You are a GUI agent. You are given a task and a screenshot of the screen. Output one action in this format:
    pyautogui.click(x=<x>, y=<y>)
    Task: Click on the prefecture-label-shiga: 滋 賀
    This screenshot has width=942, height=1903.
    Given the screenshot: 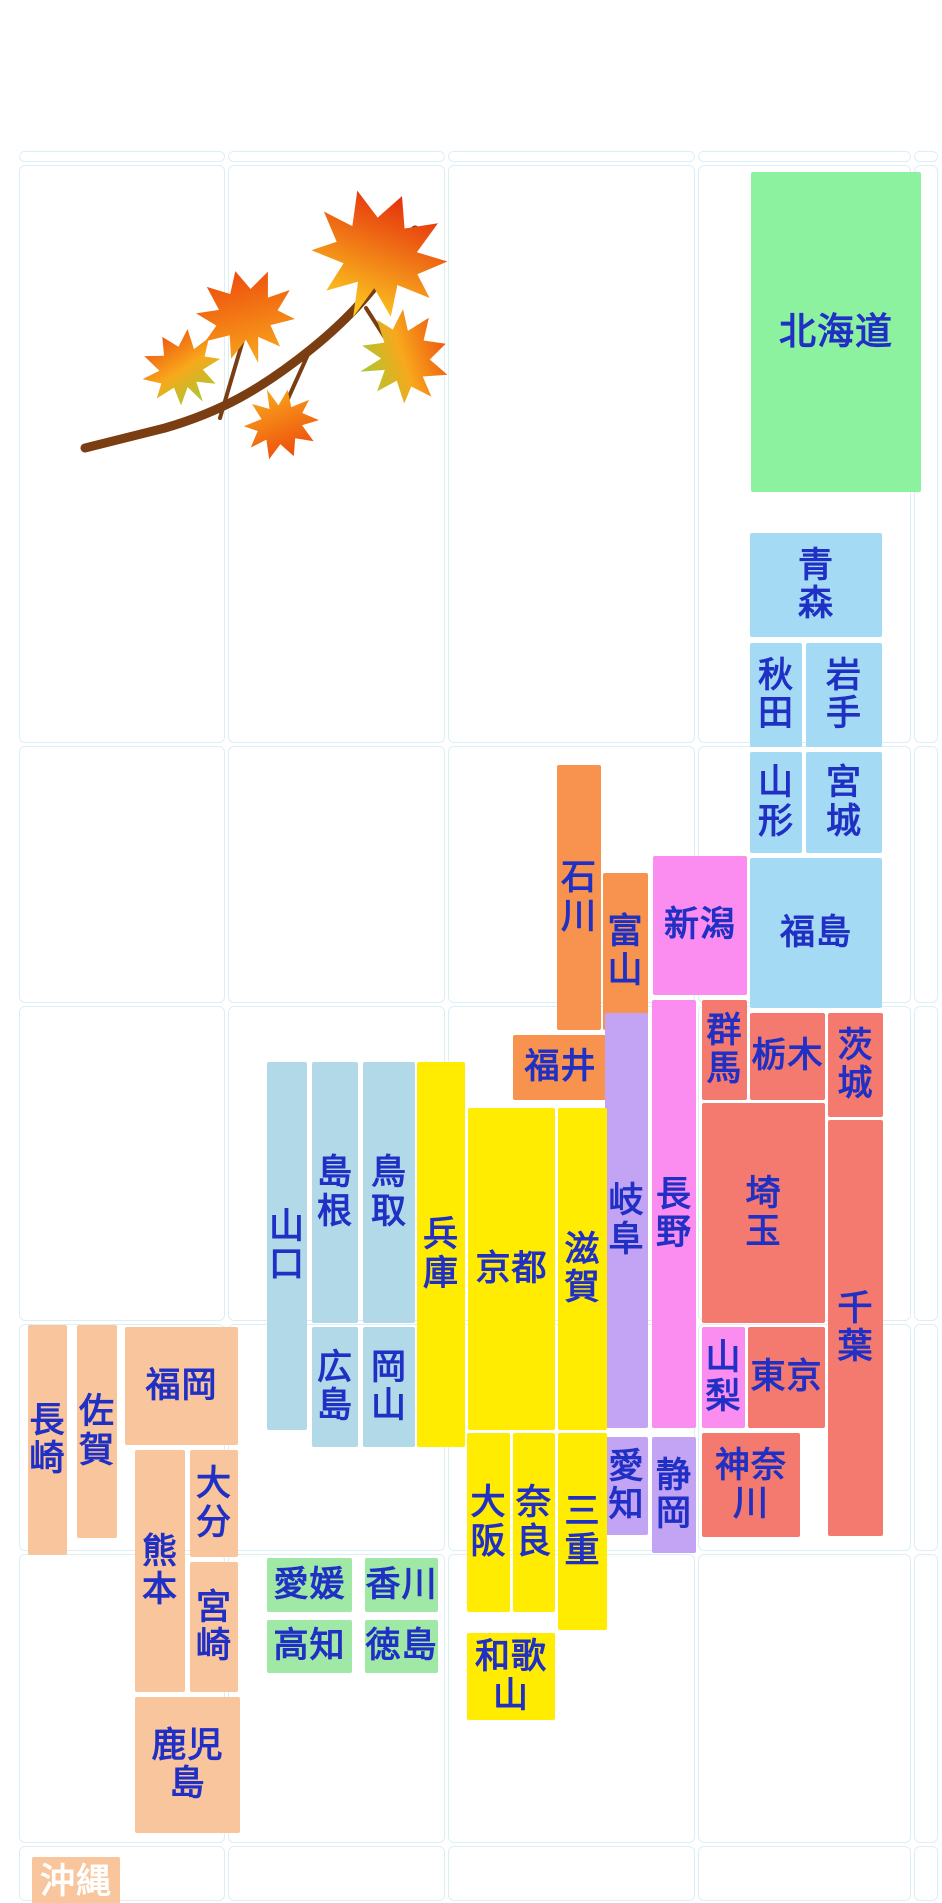 What is the action you would take?
    pyautogui.click(x=582, y=1268)
    